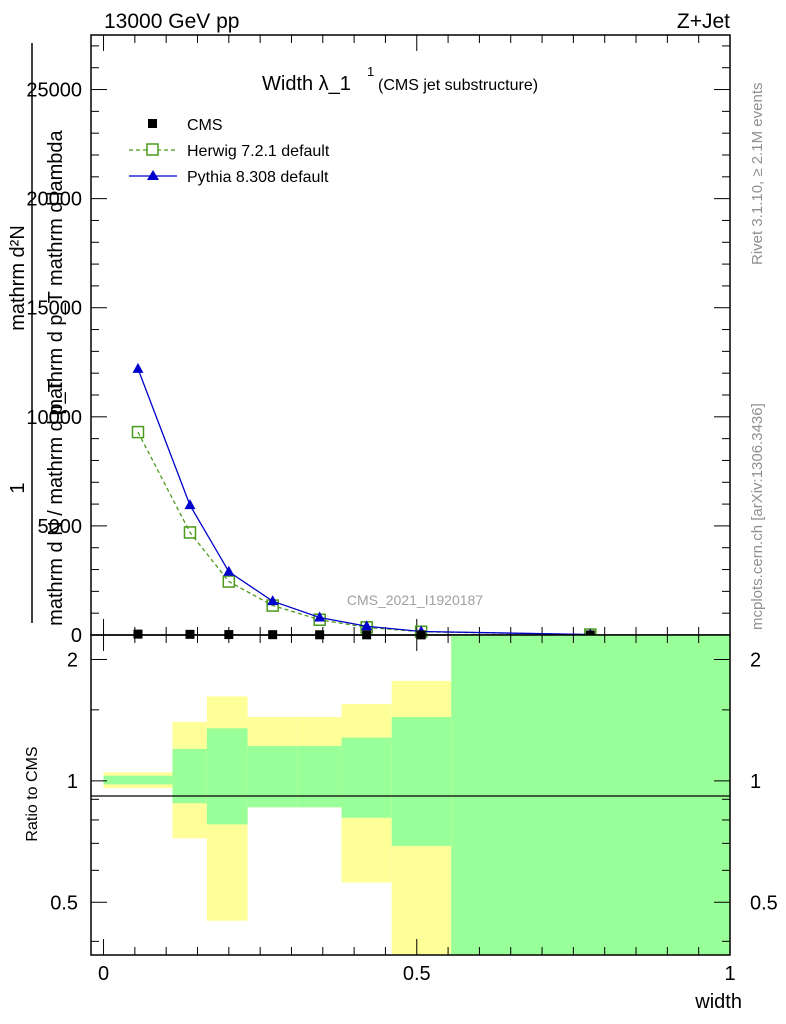  What do you see at coordinates (417, 974) in the screenshot?
I see `x-tick-label: 0.5` at bounding box center [417, 974].